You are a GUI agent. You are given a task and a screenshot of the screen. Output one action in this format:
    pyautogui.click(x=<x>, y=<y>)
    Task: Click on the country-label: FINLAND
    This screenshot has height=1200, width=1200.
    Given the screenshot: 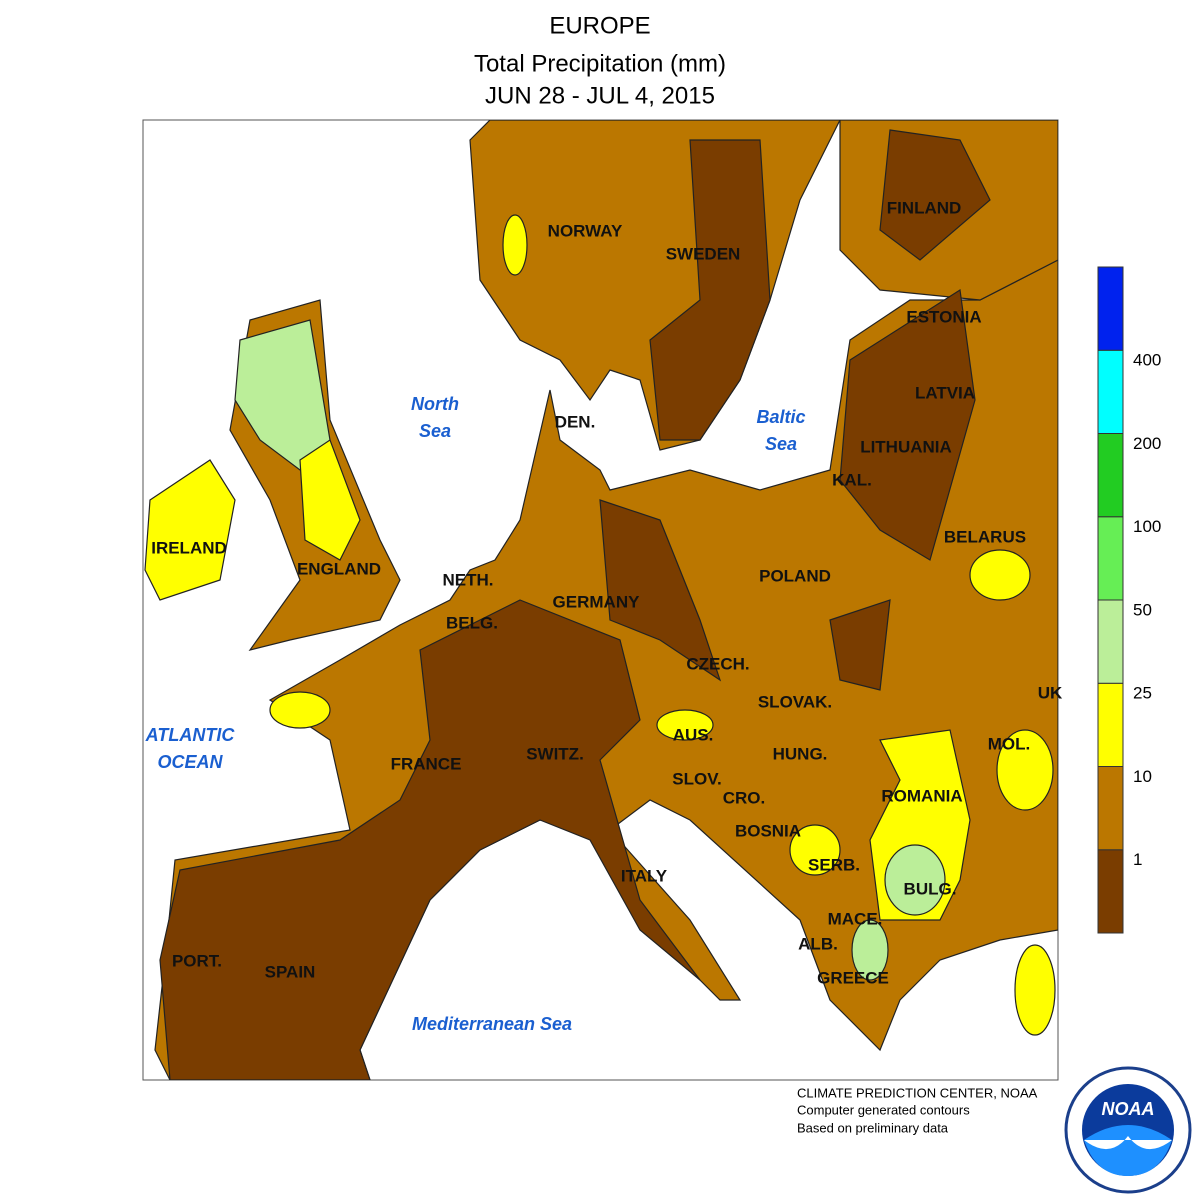 What is the action you would take?
    pyautogui.click(x=924, y=207)
    